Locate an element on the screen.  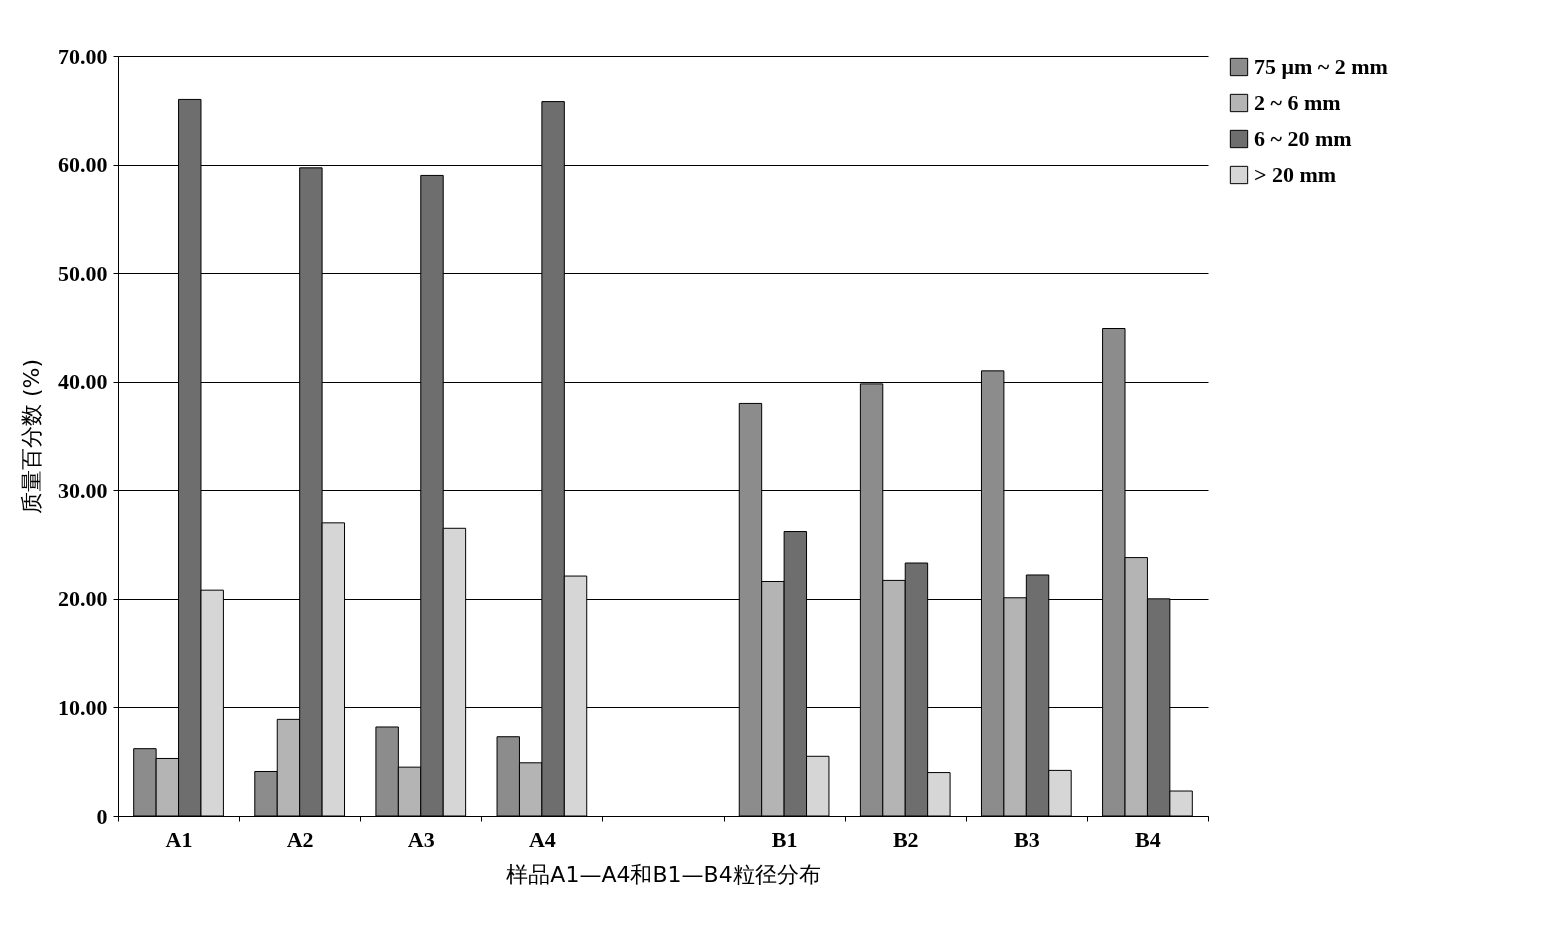
y-tick-label: 10.00 is located at coordinates (83, 707).